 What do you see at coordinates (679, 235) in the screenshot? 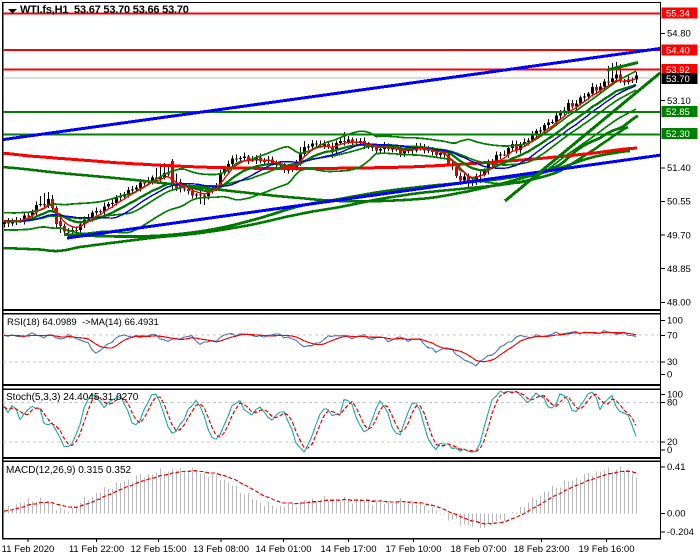
I see `svg-text: 49.70` at bounding box center [679, 235].